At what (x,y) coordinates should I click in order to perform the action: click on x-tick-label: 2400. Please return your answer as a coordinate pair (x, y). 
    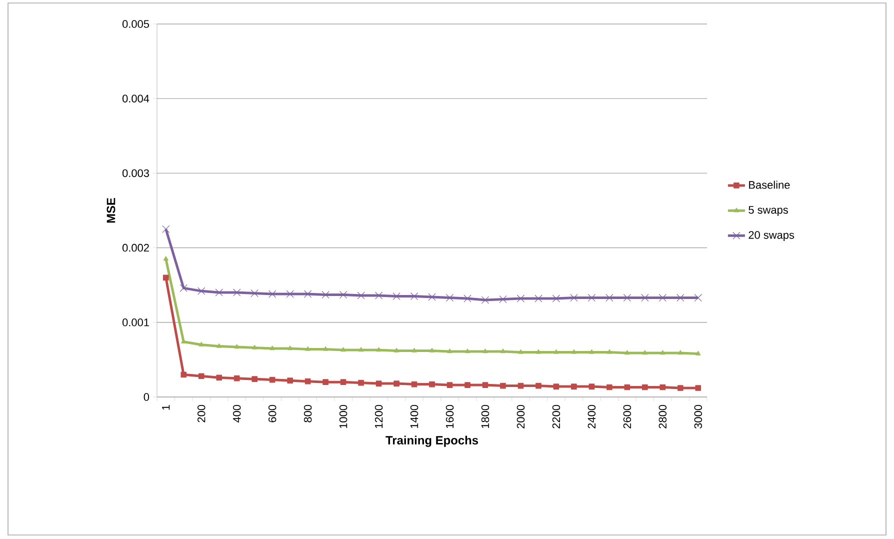
    Looking at the image, I should click on (592, 416).